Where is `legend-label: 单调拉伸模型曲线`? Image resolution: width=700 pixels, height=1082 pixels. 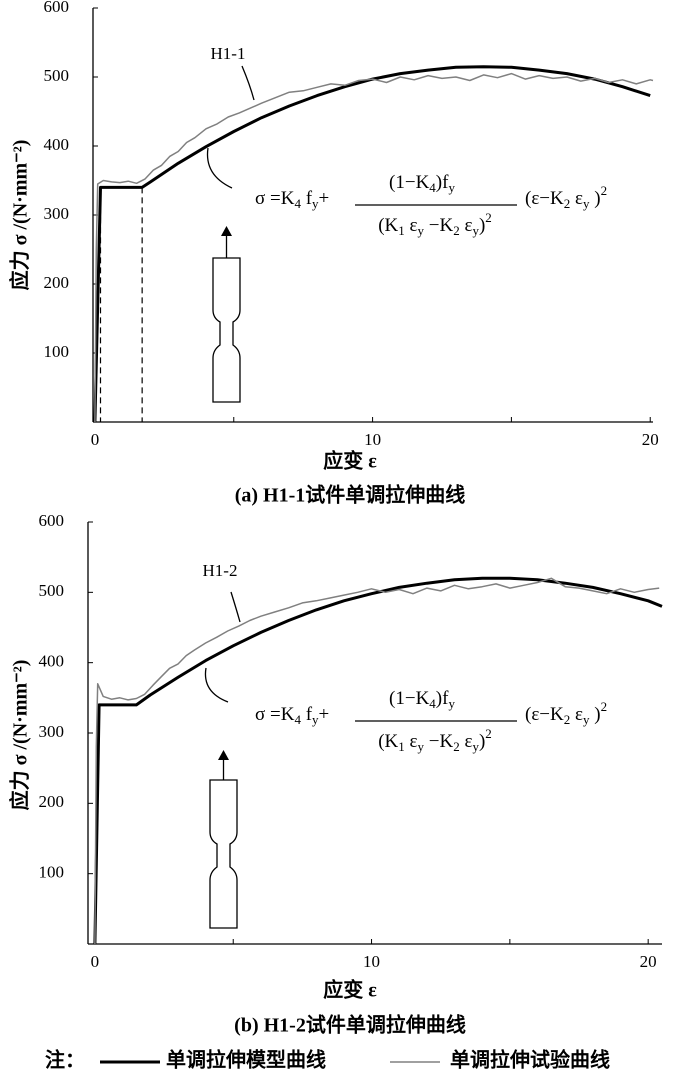
legend-label: 单调拉伸模型曲线 is located at coordinates (246, 1060).